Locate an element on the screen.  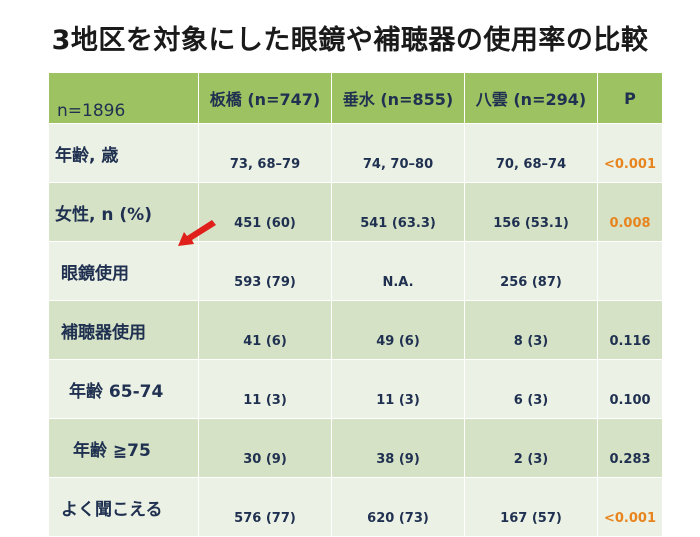
cell-yakumo: 2 (3) is located at coordinates (531, 448).